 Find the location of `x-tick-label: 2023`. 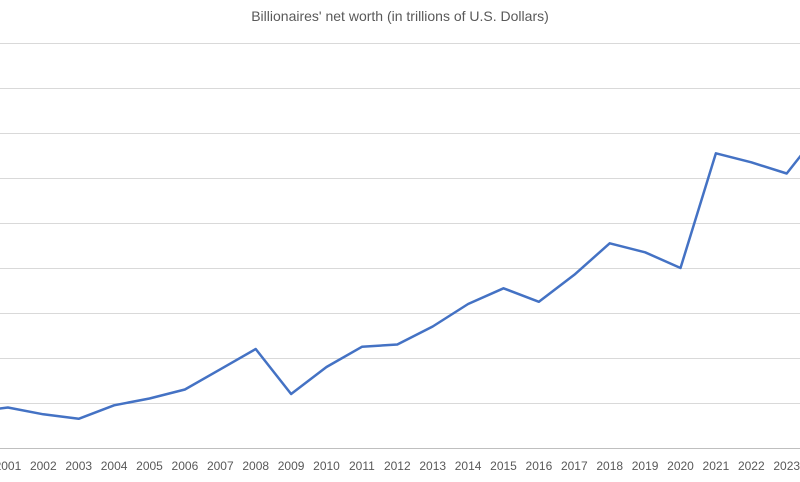

x-tick-label: 2023 is located at coordinates (786, 466).